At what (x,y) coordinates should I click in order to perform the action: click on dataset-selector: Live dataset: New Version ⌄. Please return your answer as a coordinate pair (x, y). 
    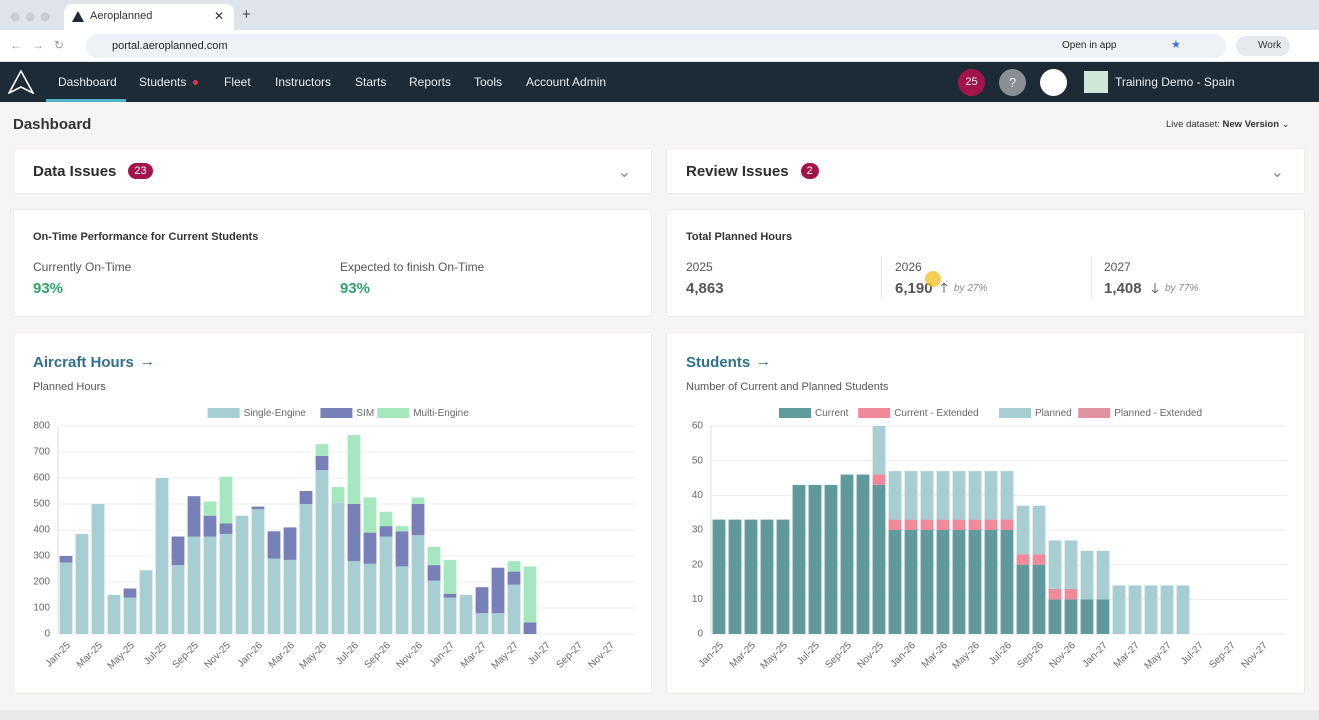
    Looking at the image, I should click on (1228, 124).